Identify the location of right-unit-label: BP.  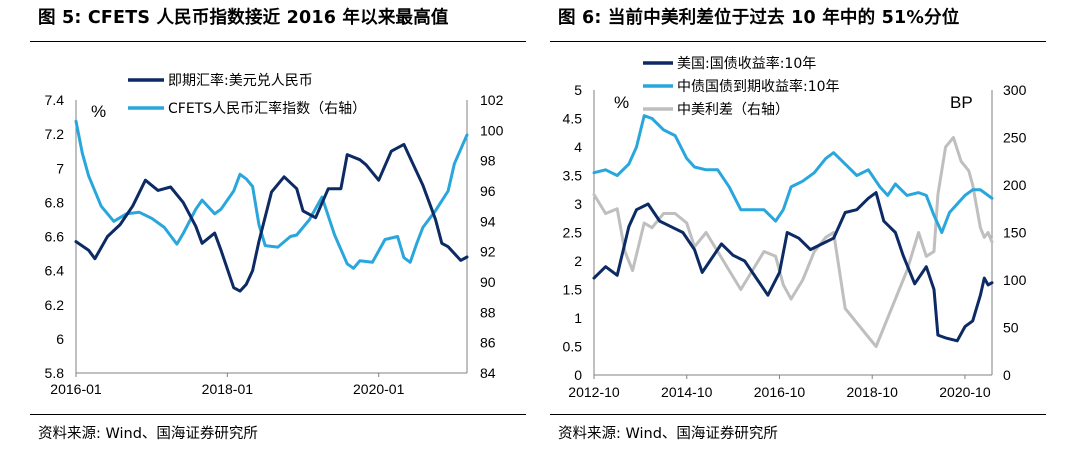
(961, 102).